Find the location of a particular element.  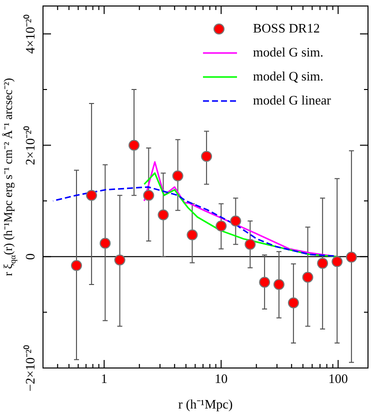

legend-label: model G linear is located at coordinates (292, 100).